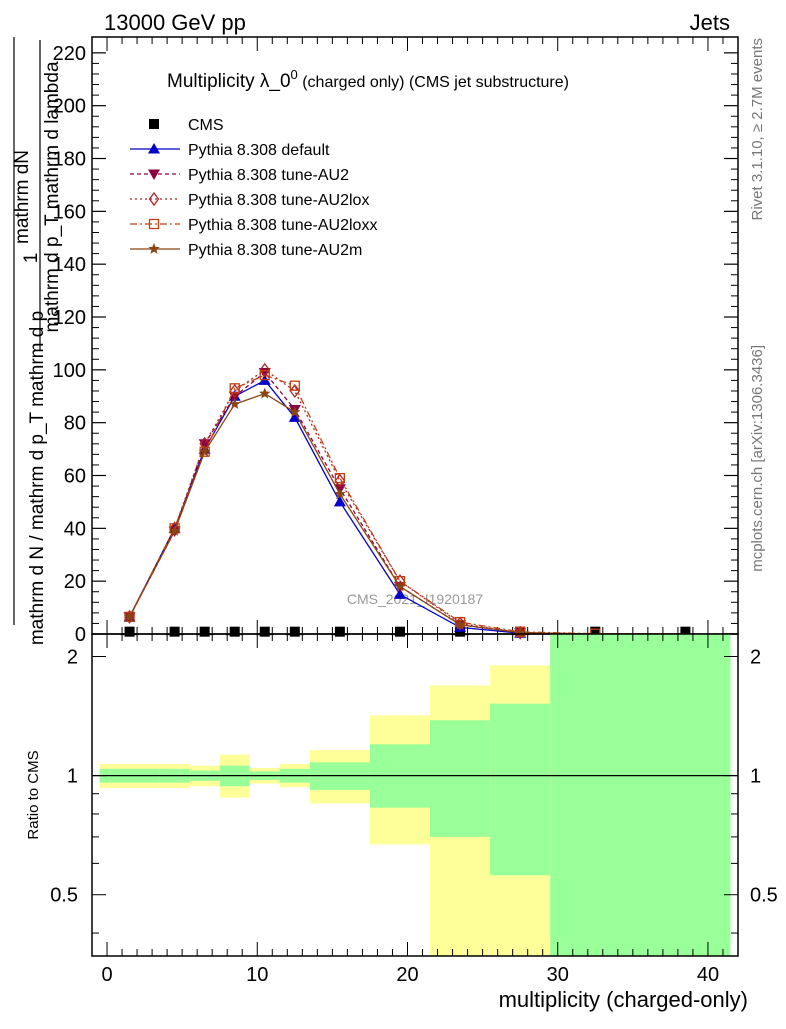 This screenshot has width=786, height=1029. What do you see at coordinates (764, 896) in the screenshot?
I see `ratio-y-tick-label-right: 0.5` at bounding box center [764, 896].